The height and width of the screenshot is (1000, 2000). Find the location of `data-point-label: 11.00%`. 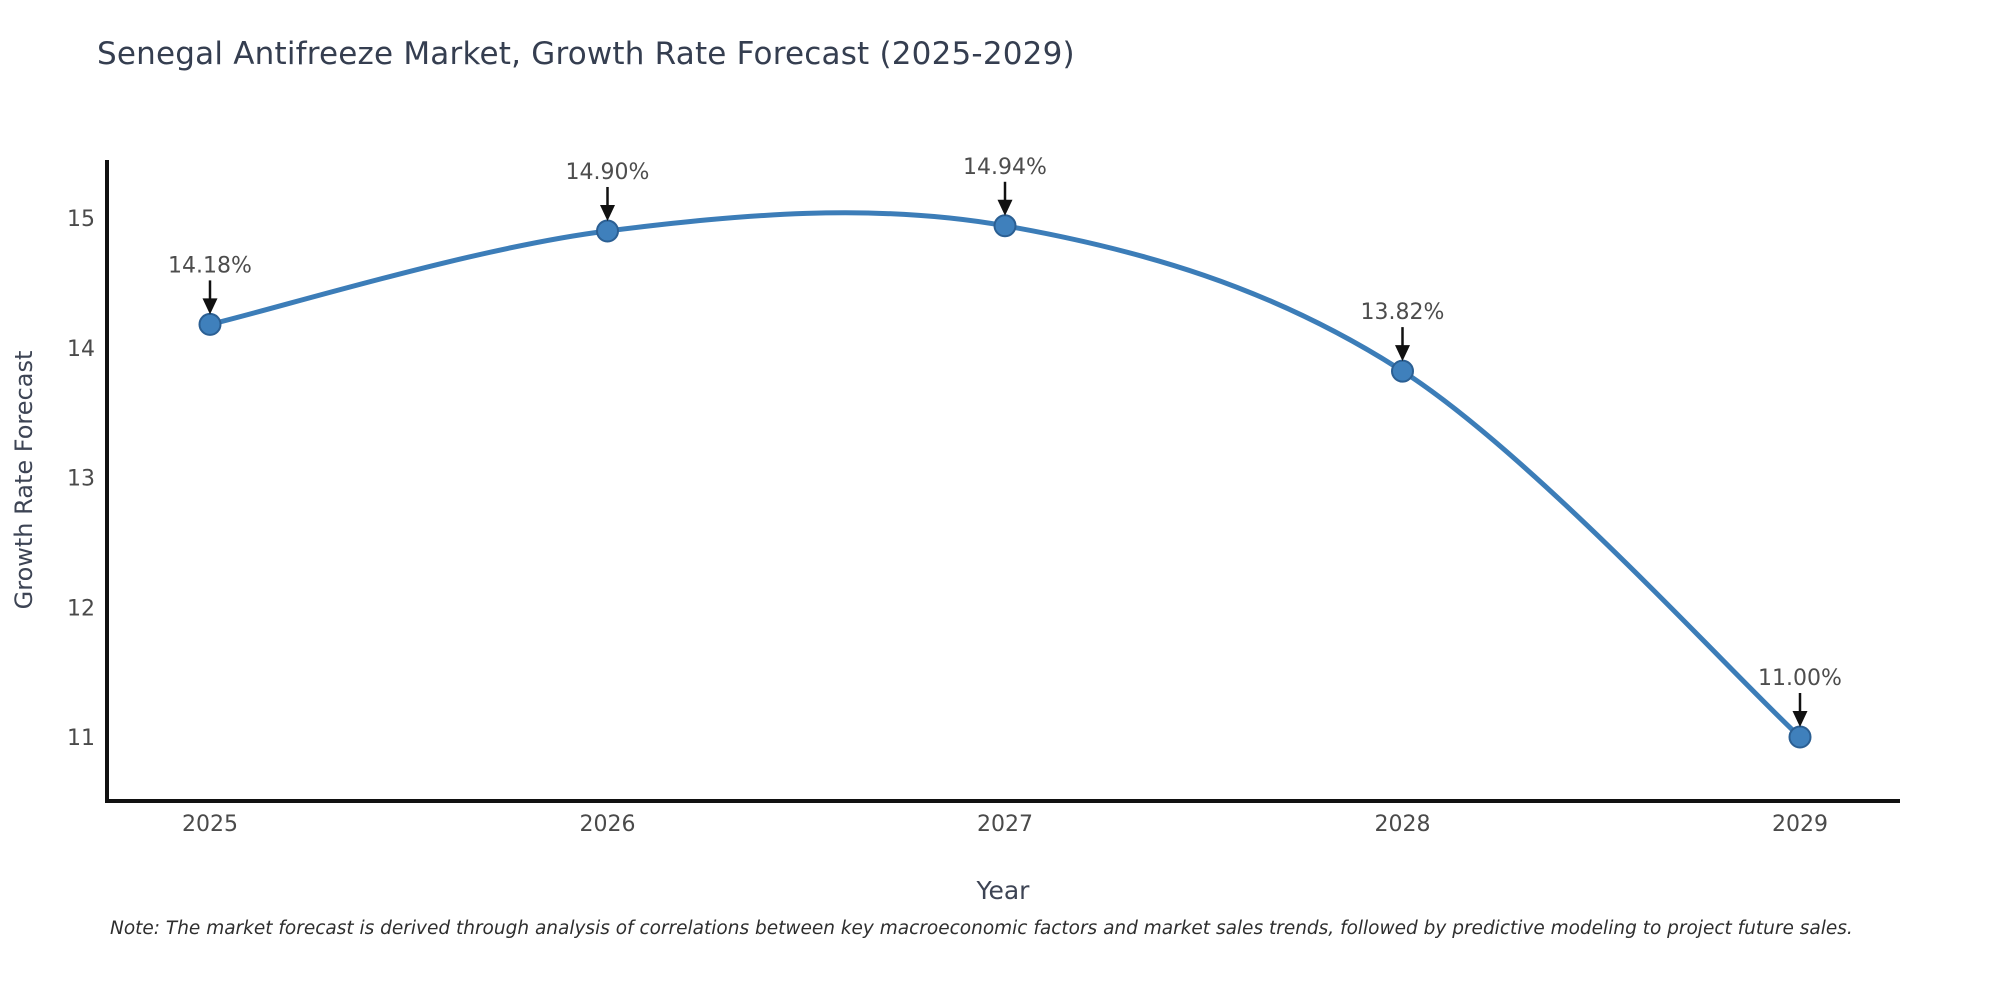

data-point-label: 11.00% is located at coordinates (1800, 678).